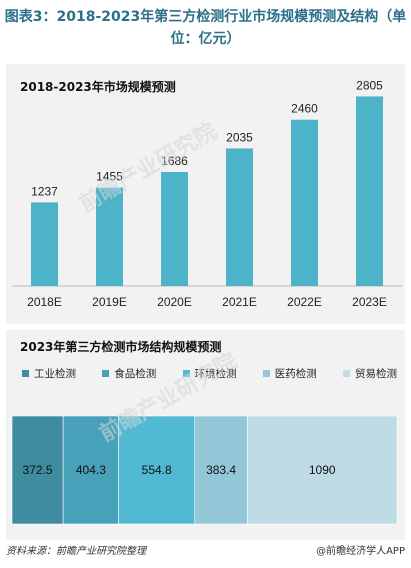 The height and width of the screenshot is (568, 411). I want to click on segment-data-label: 404.3, so click(91, 470).